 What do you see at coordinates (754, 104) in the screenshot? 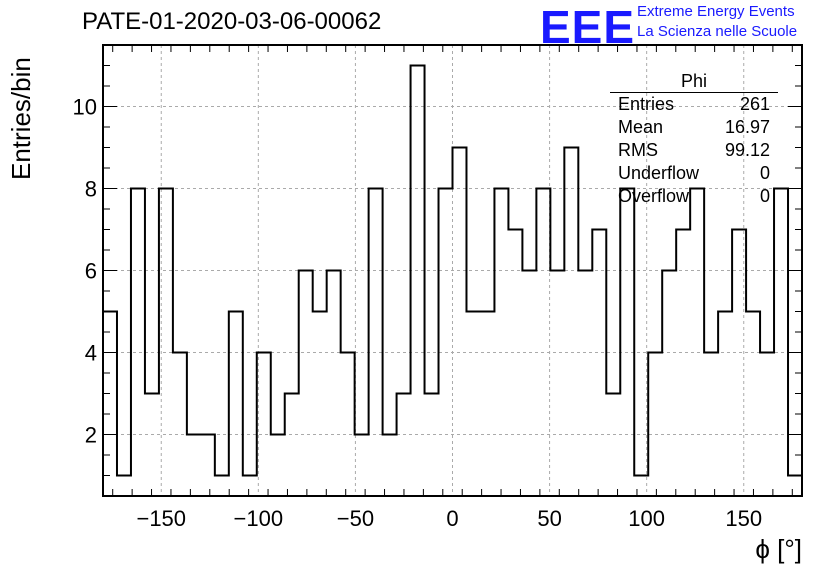
I see `stats-value: 261` at bounding box center [754, 104].